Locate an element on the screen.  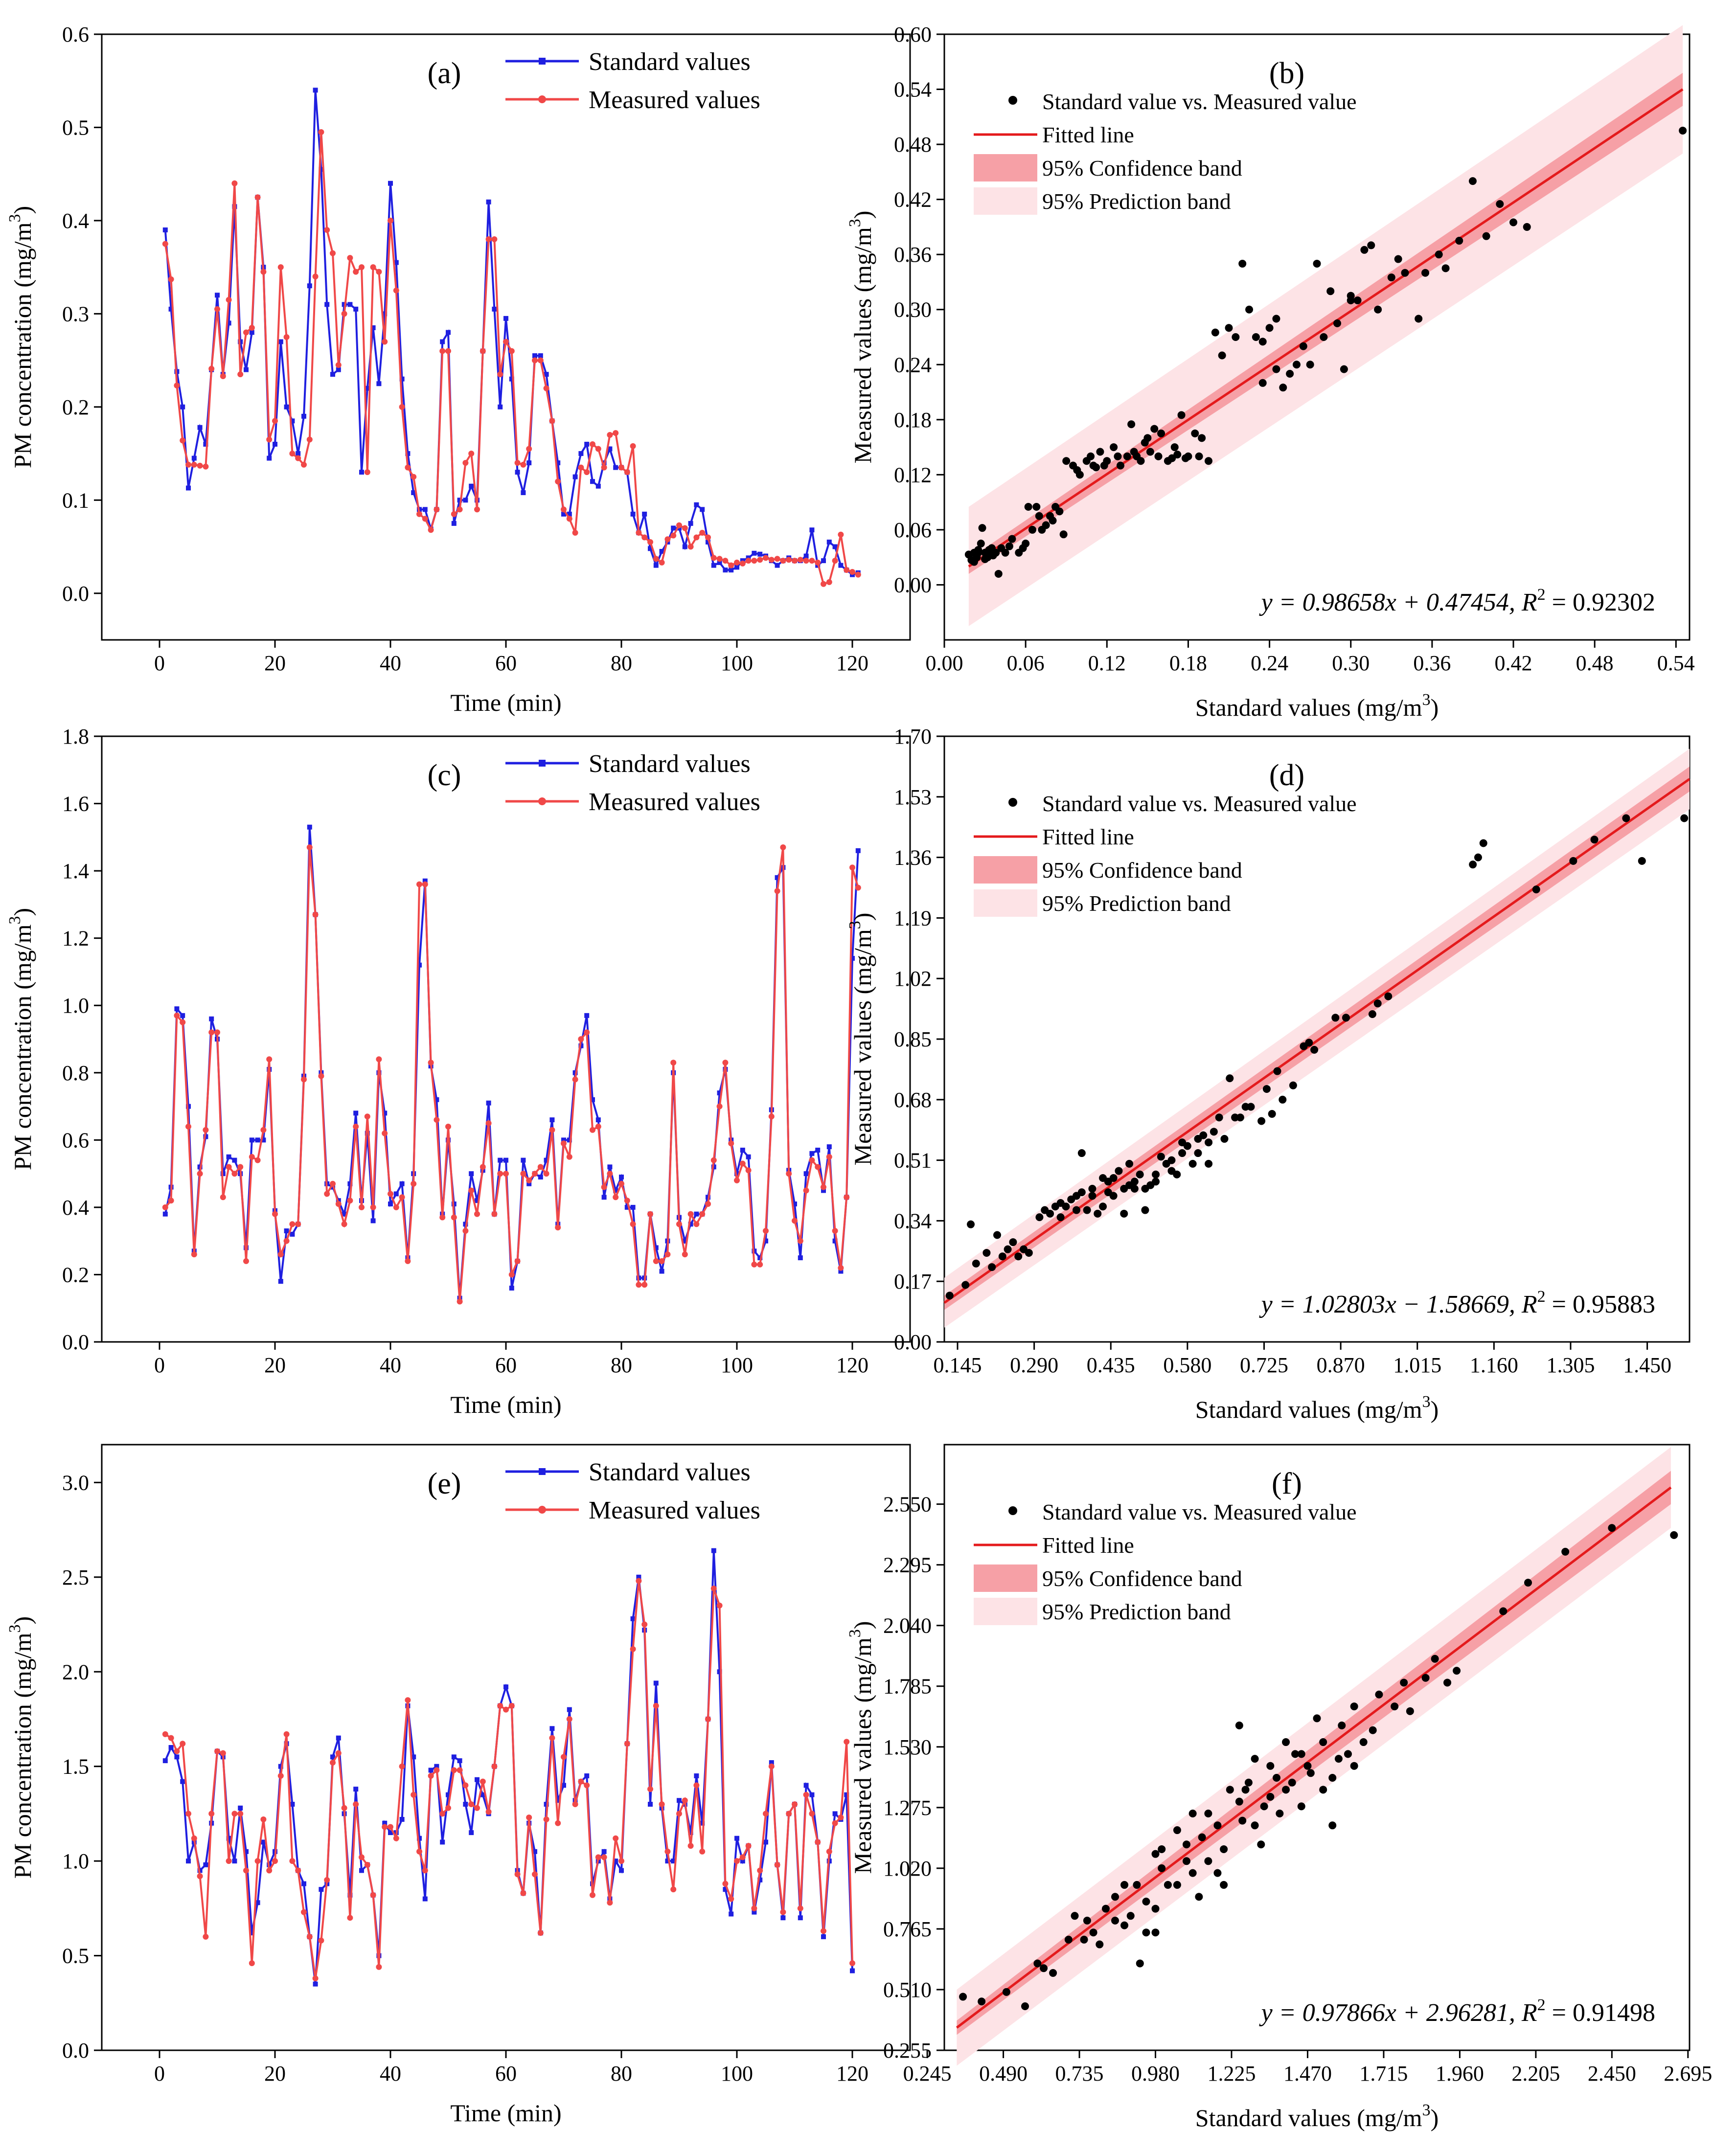
plot-frame-a is located at coordinates (506, 337).